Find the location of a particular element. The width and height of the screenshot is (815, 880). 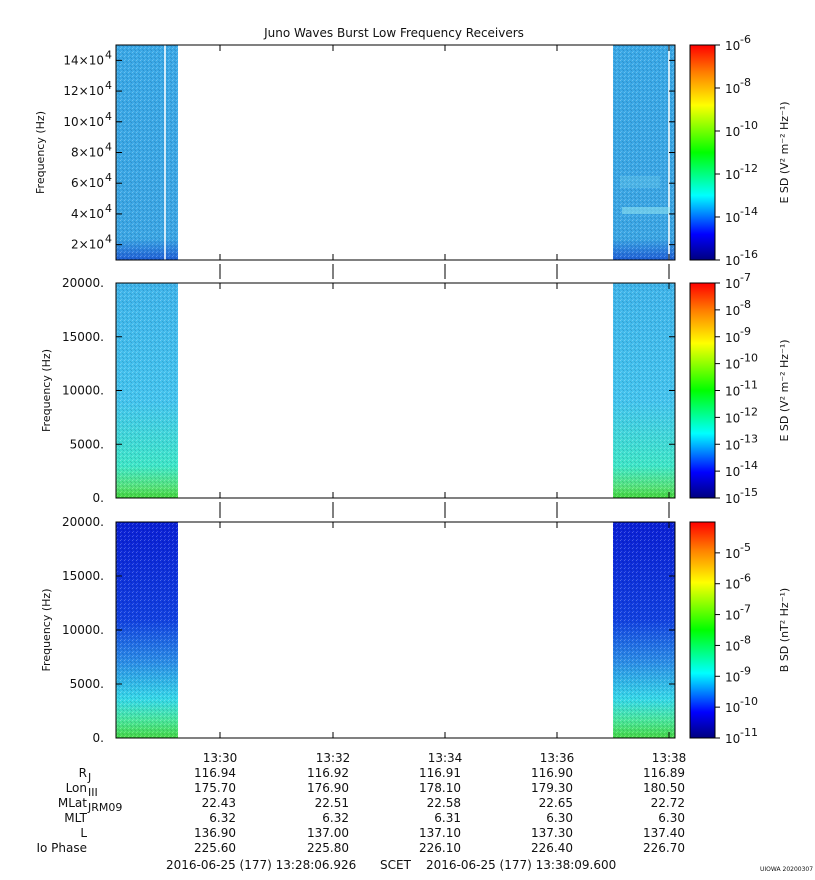

colorbar-tick-exponent: -5 is located at coordinates (745, 547).